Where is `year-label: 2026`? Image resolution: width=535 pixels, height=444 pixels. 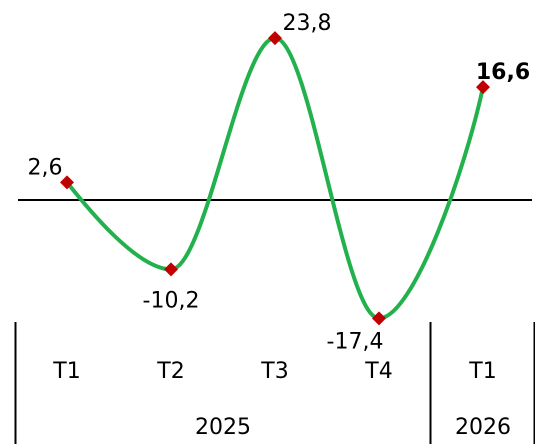
year-label: 2026 is located at coordinates (483, 427).